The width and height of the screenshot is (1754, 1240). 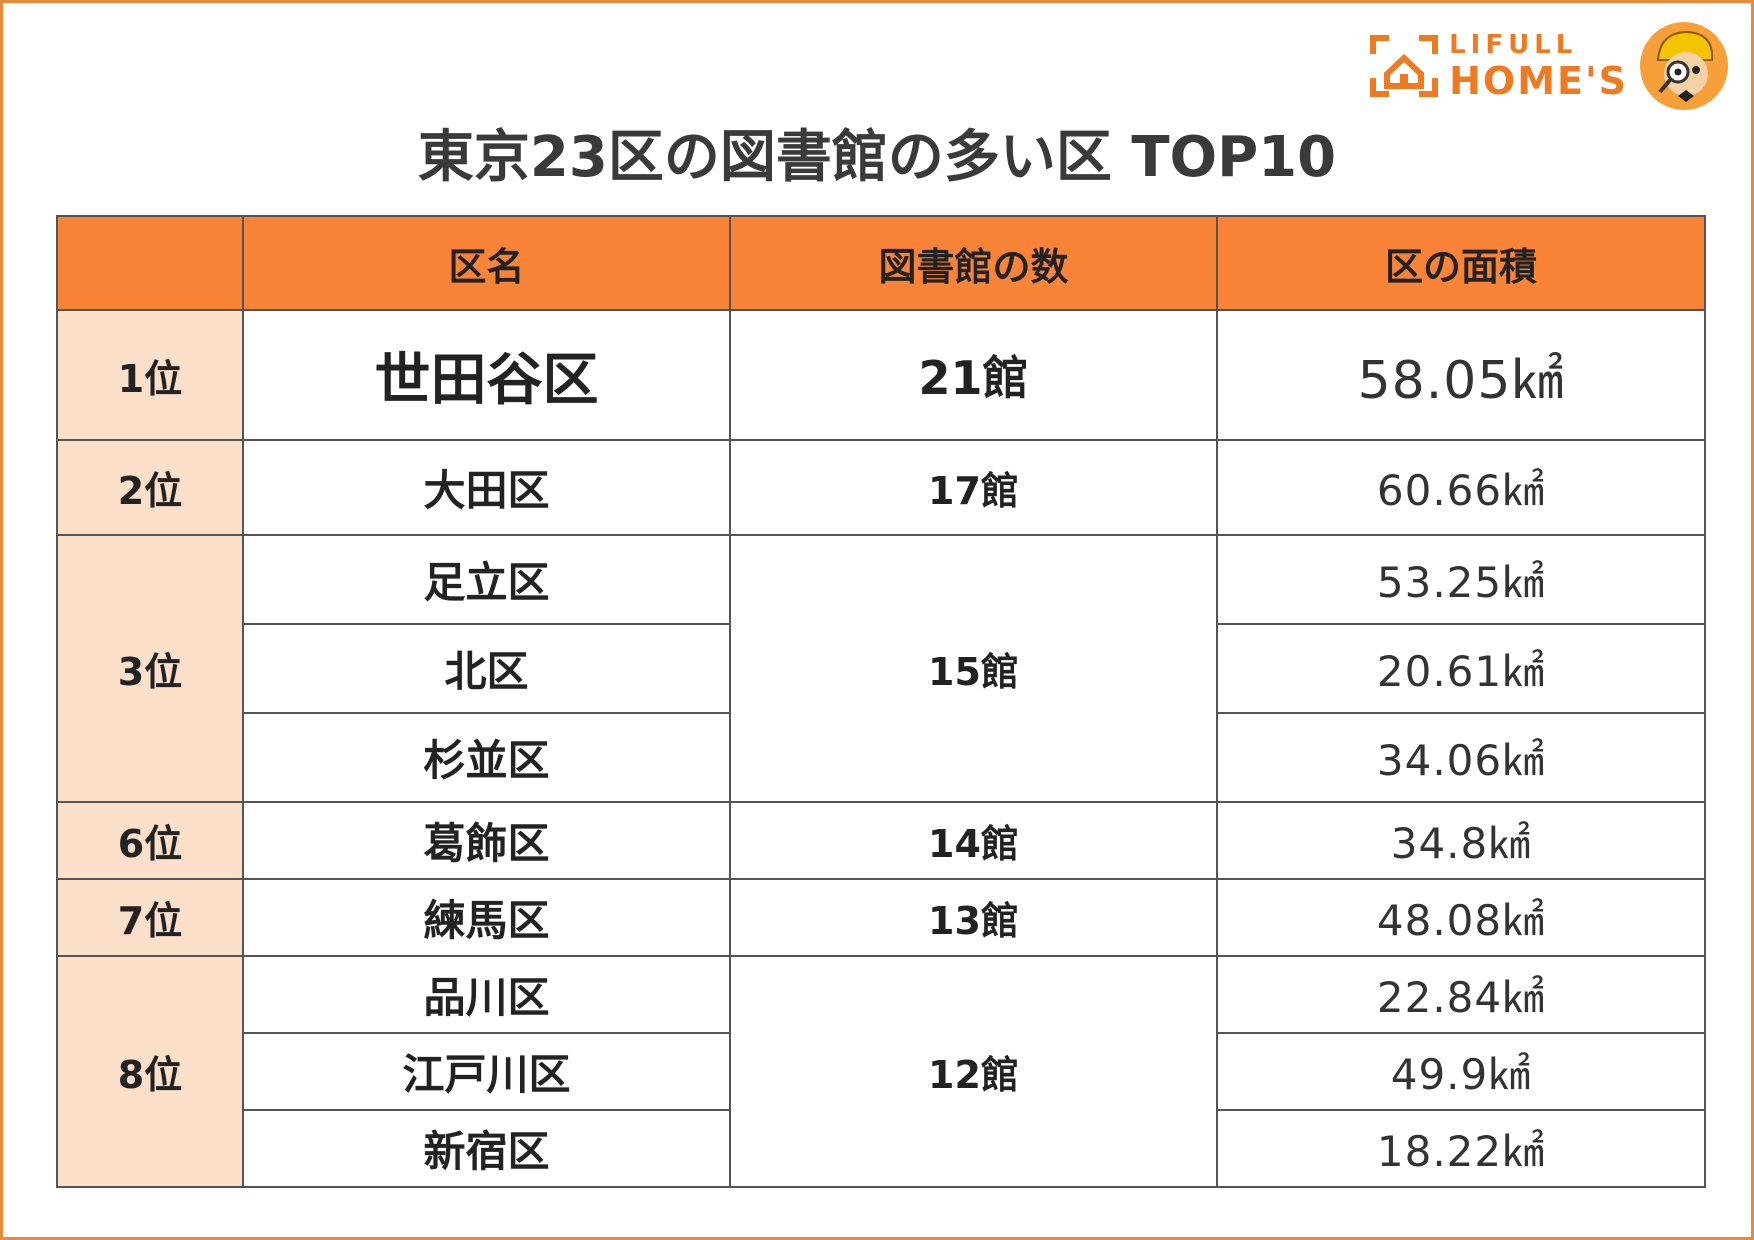 What do you see at coordinates (1461, 579) in the screenshot?
I see `ward-area-cell: 53.25㎢` at bounding box center [1461, 579].